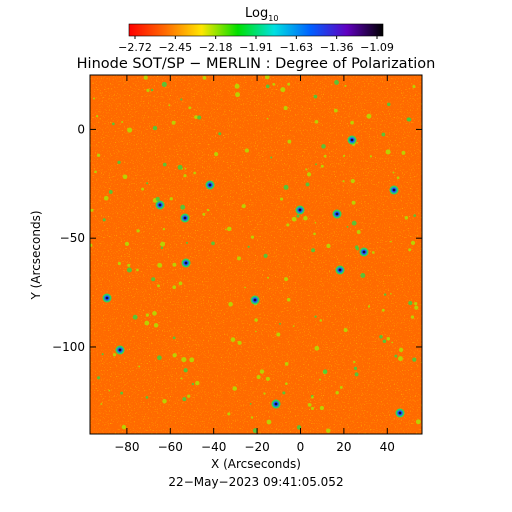 The height and width of the screenshot is (512, 512). What do you see at coordinates (170, 447) in the screenshot?
I see `x-tick-label: −60` at bounding box center [170, 447].